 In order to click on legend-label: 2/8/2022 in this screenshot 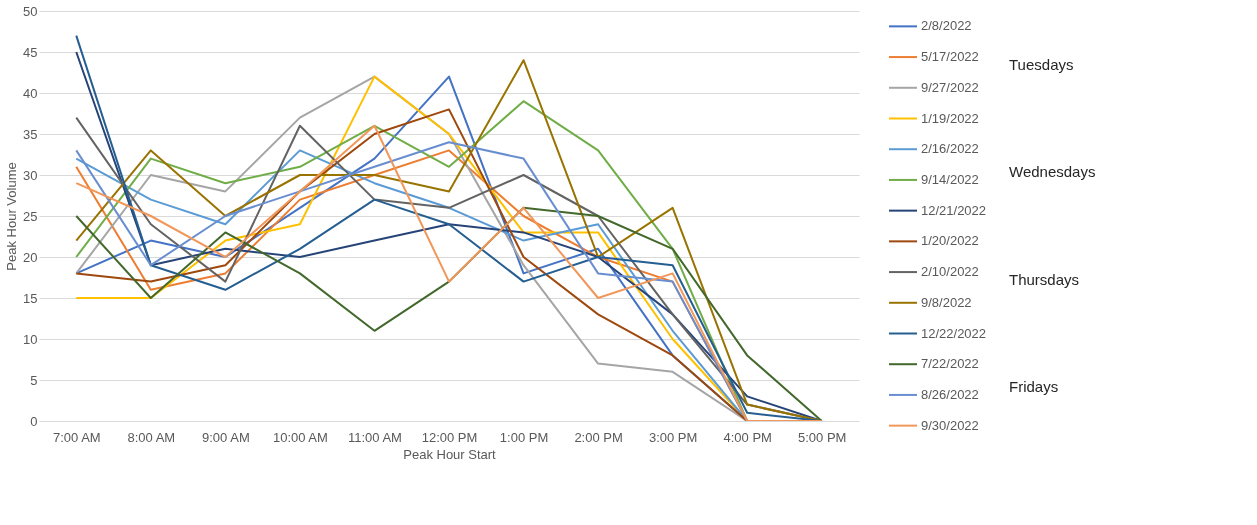, I will do `click(946, 26)`.